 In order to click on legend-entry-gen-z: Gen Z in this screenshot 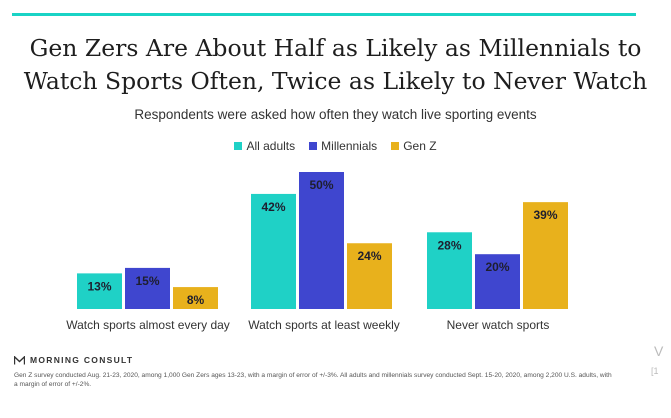, I will do `click(414, 146)`.